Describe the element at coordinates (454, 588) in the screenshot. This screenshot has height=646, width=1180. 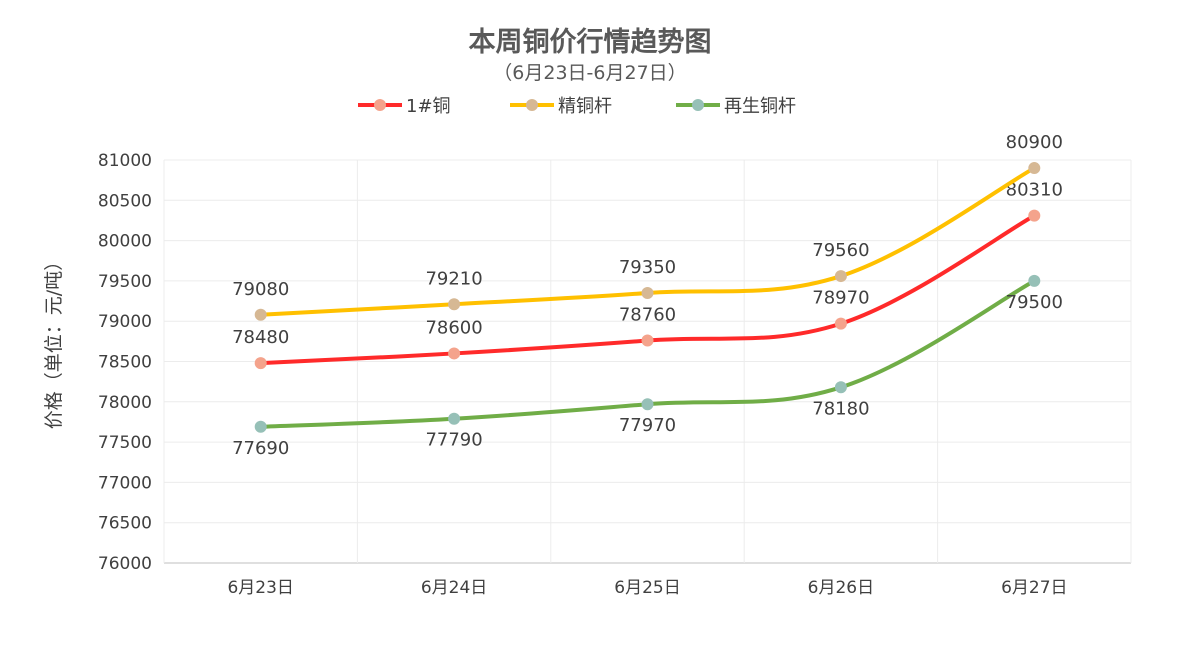
I see `x-tick-label: 6月24日` at that location.